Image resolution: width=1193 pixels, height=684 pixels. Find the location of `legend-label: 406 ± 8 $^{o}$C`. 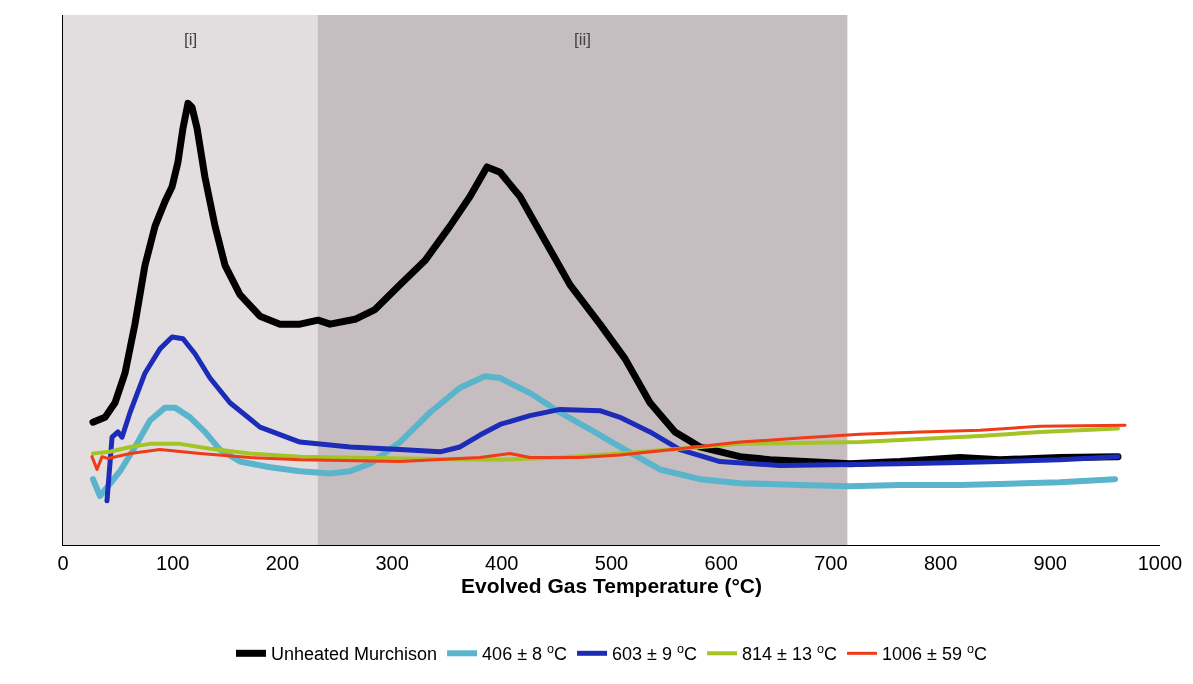

legend-label: 406 ± 8 $^{o}$C is located at coordinates (525, 653).